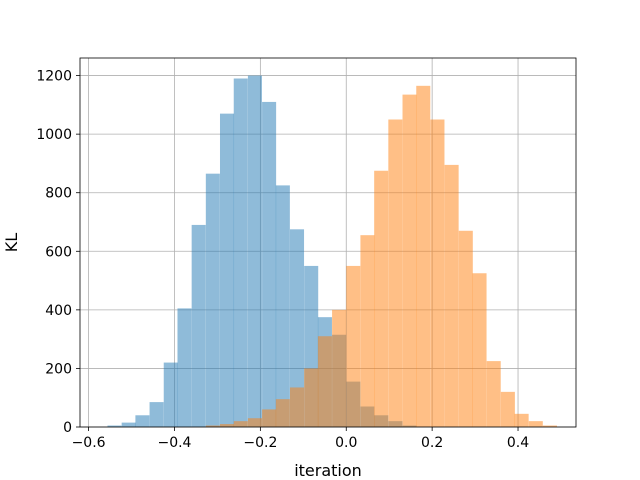 This screenshot has height=480, width=640. I want to click on x-tick-label: 0.2, so click(432, 443).